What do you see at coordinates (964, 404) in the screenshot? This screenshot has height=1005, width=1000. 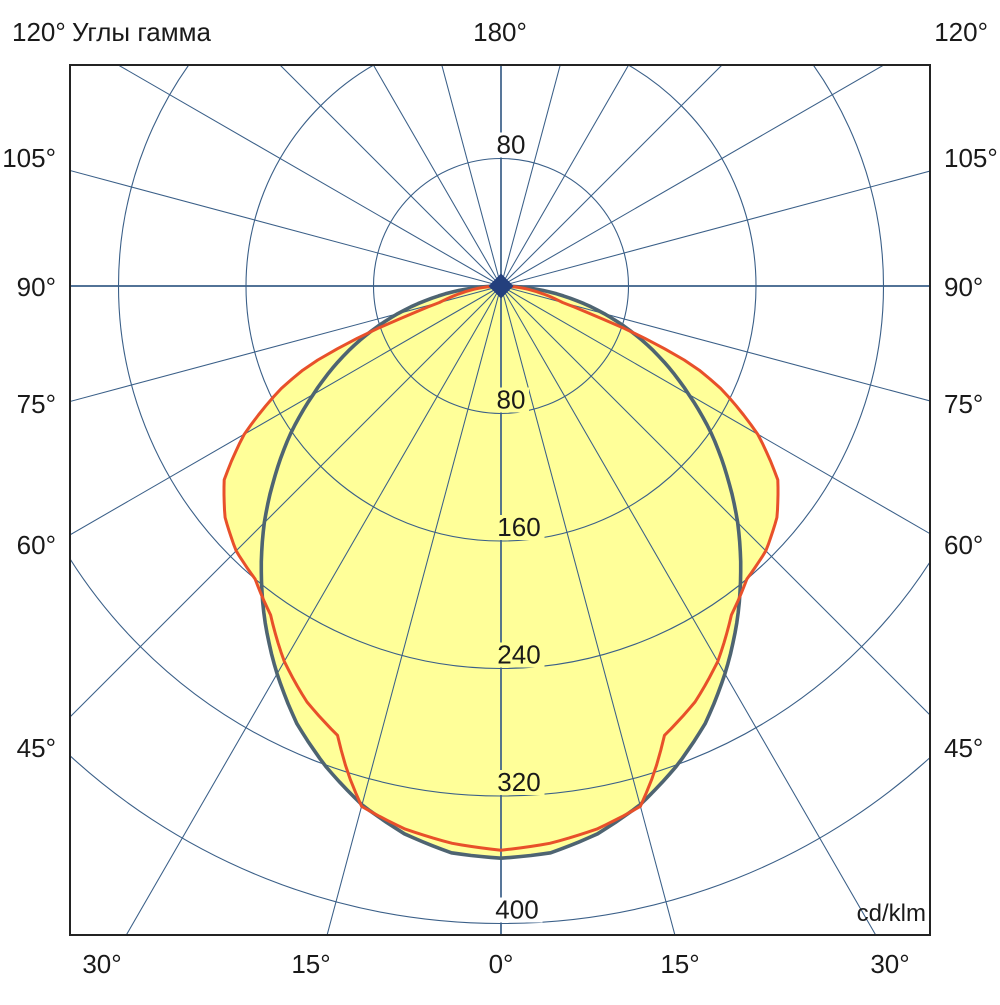 I see `right-angle-label: 75°` at bounding box center [964, 404].